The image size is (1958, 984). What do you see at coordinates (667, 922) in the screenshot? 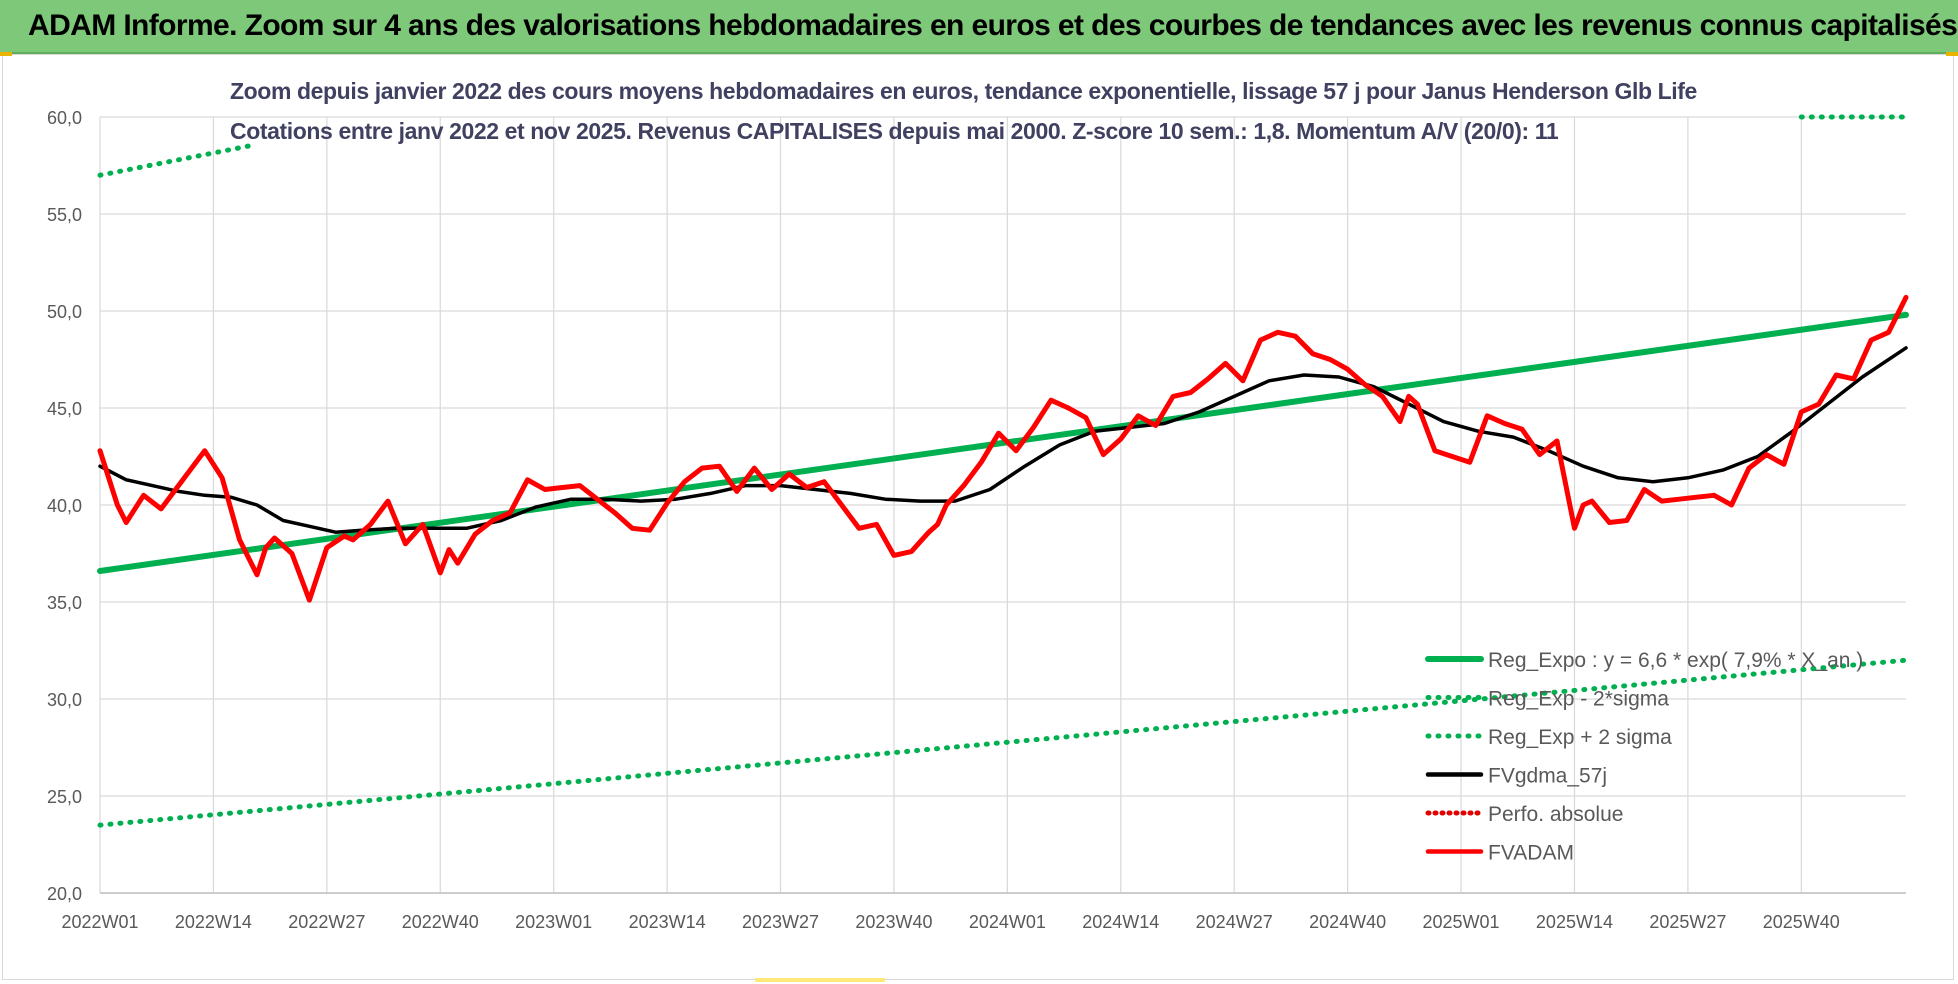
I see `x-tick-label: 2023W14` at bounding box center [667, 922].